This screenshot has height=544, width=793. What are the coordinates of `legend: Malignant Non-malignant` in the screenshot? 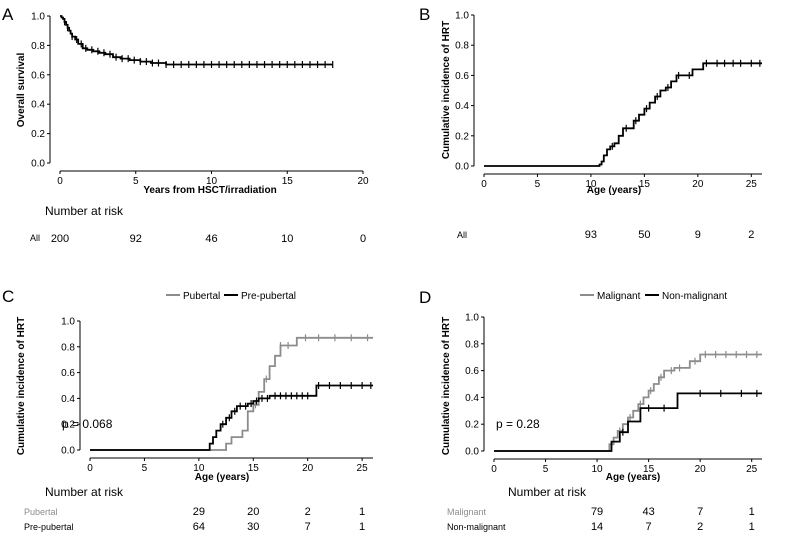 It's located at (653, 296).